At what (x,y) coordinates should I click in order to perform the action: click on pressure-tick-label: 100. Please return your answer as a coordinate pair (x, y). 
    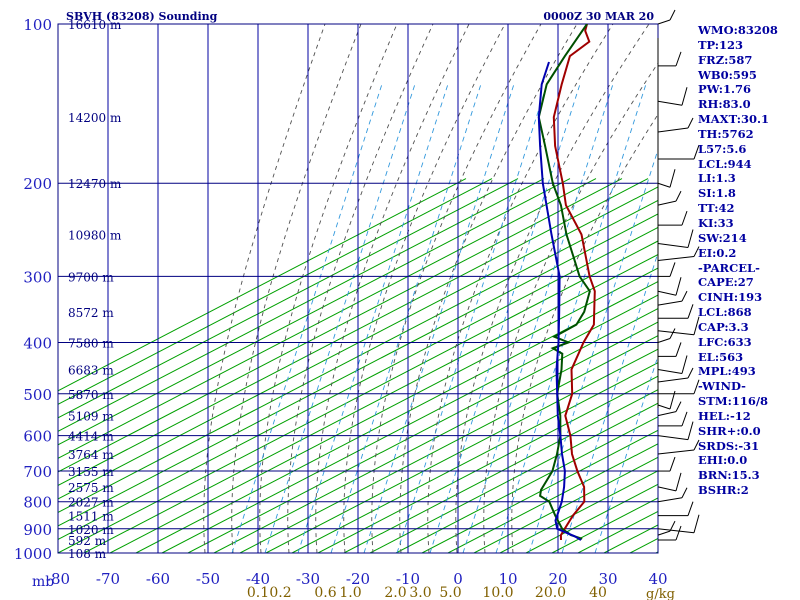
    Looking at the image, I should click on (37, 25).